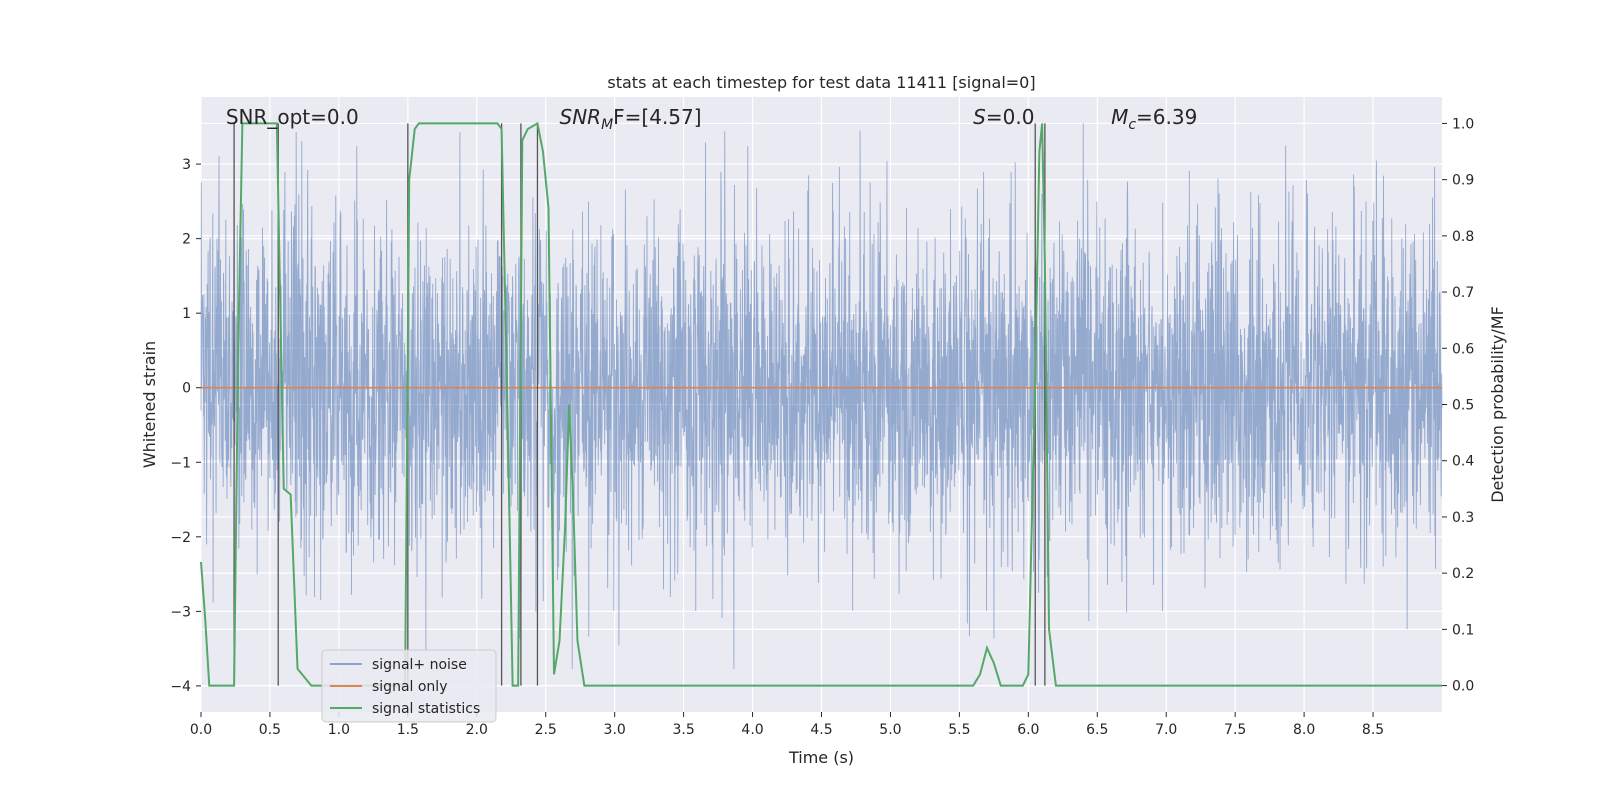 The width and height of the screenshot is (1600, 800). I want to click on y-tick-label: 1, so click(186, 314).